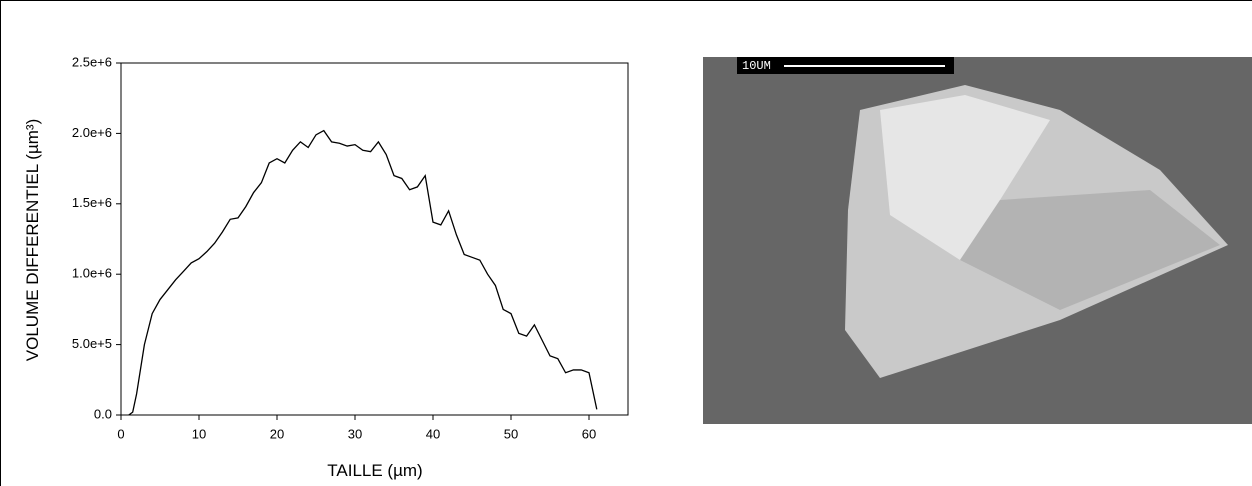 The width and height of the screenshot is (1252, 486). What do you see at coordinates (120, 433) in the screenshot?
I see `x-tick-label: 0` at bounding box center [120, 433].